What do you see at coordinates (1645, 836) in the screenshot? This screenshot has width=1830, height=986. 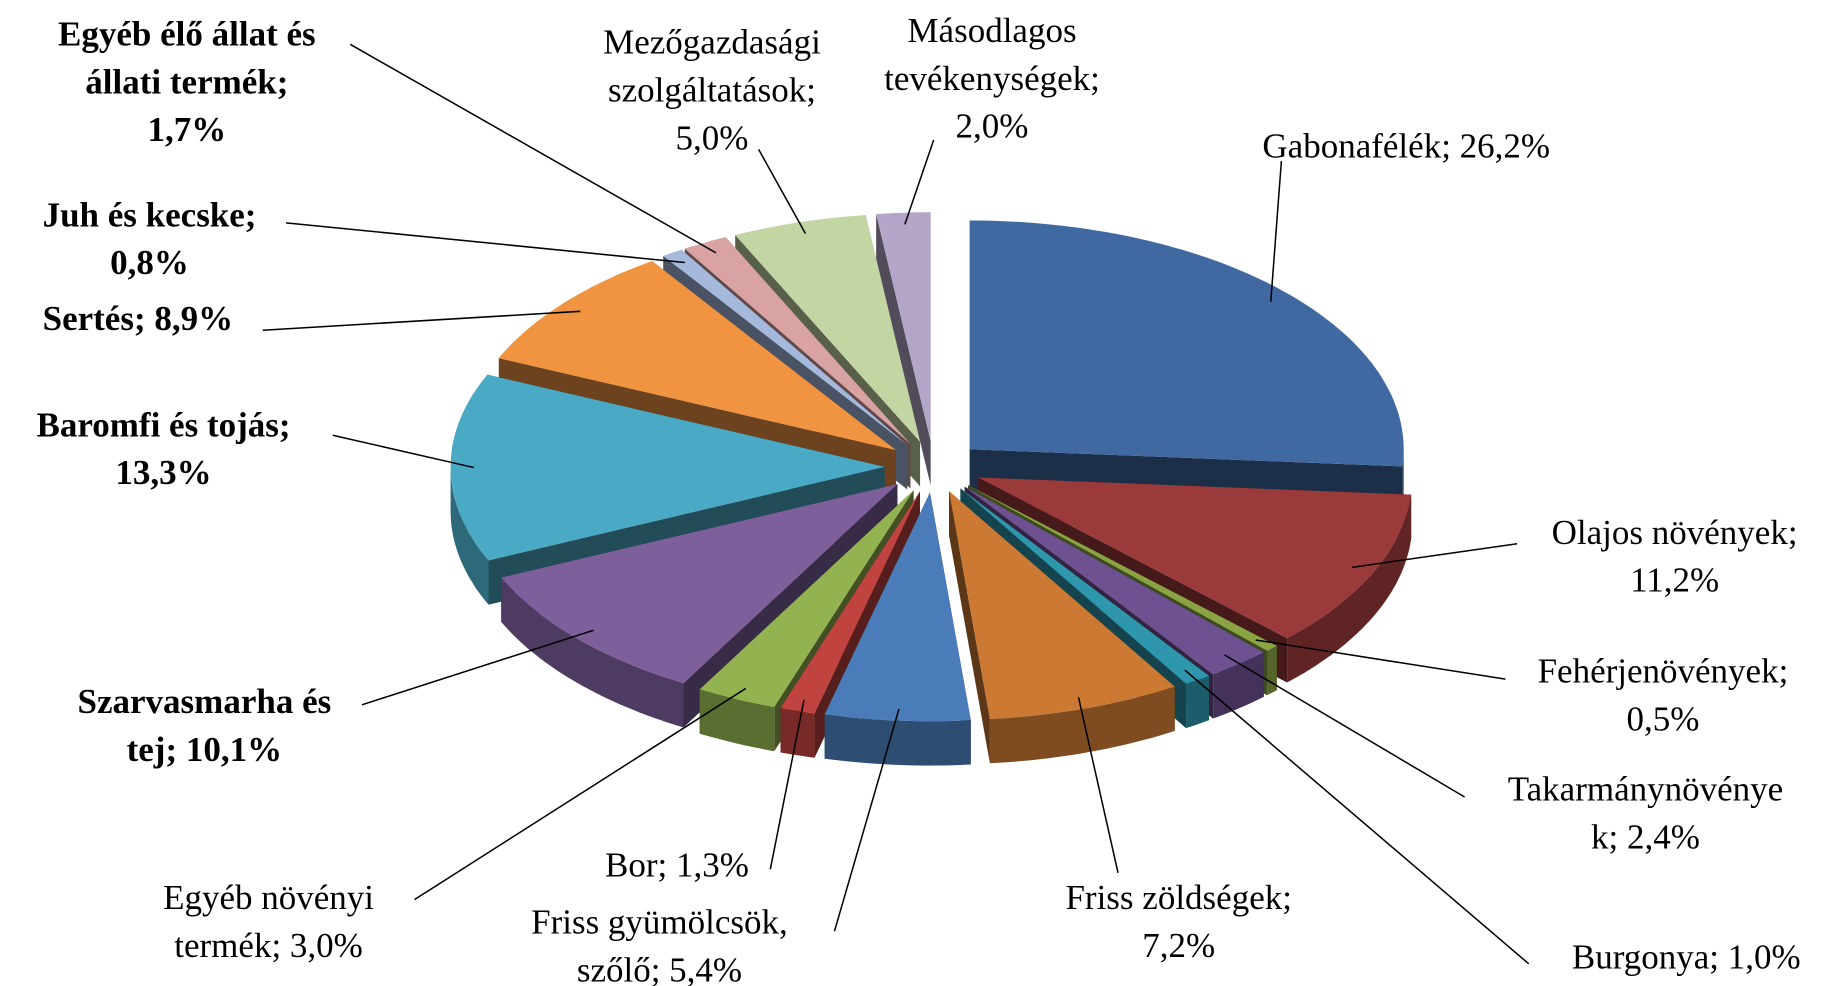 I see `data-label-line: k; 2,4%` at bounding box center [1645, 836].